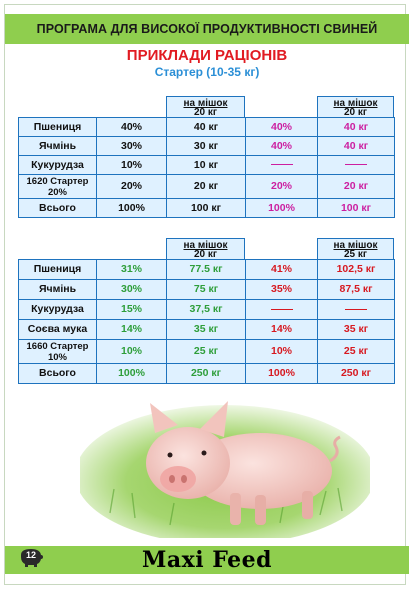  What do you see at coordinates (281, 289) in the screenshot?
I see `percent-cell: 35%` at bounding box center [281, 289].